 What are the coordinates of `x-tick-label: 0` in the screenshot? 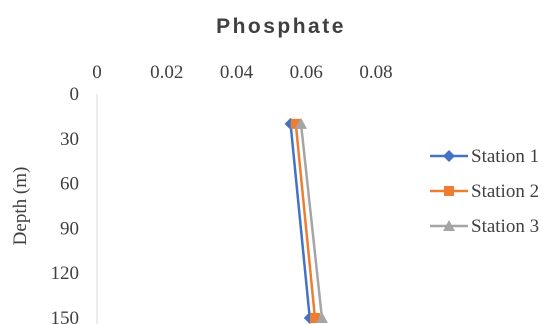 It's located at (97, 72).